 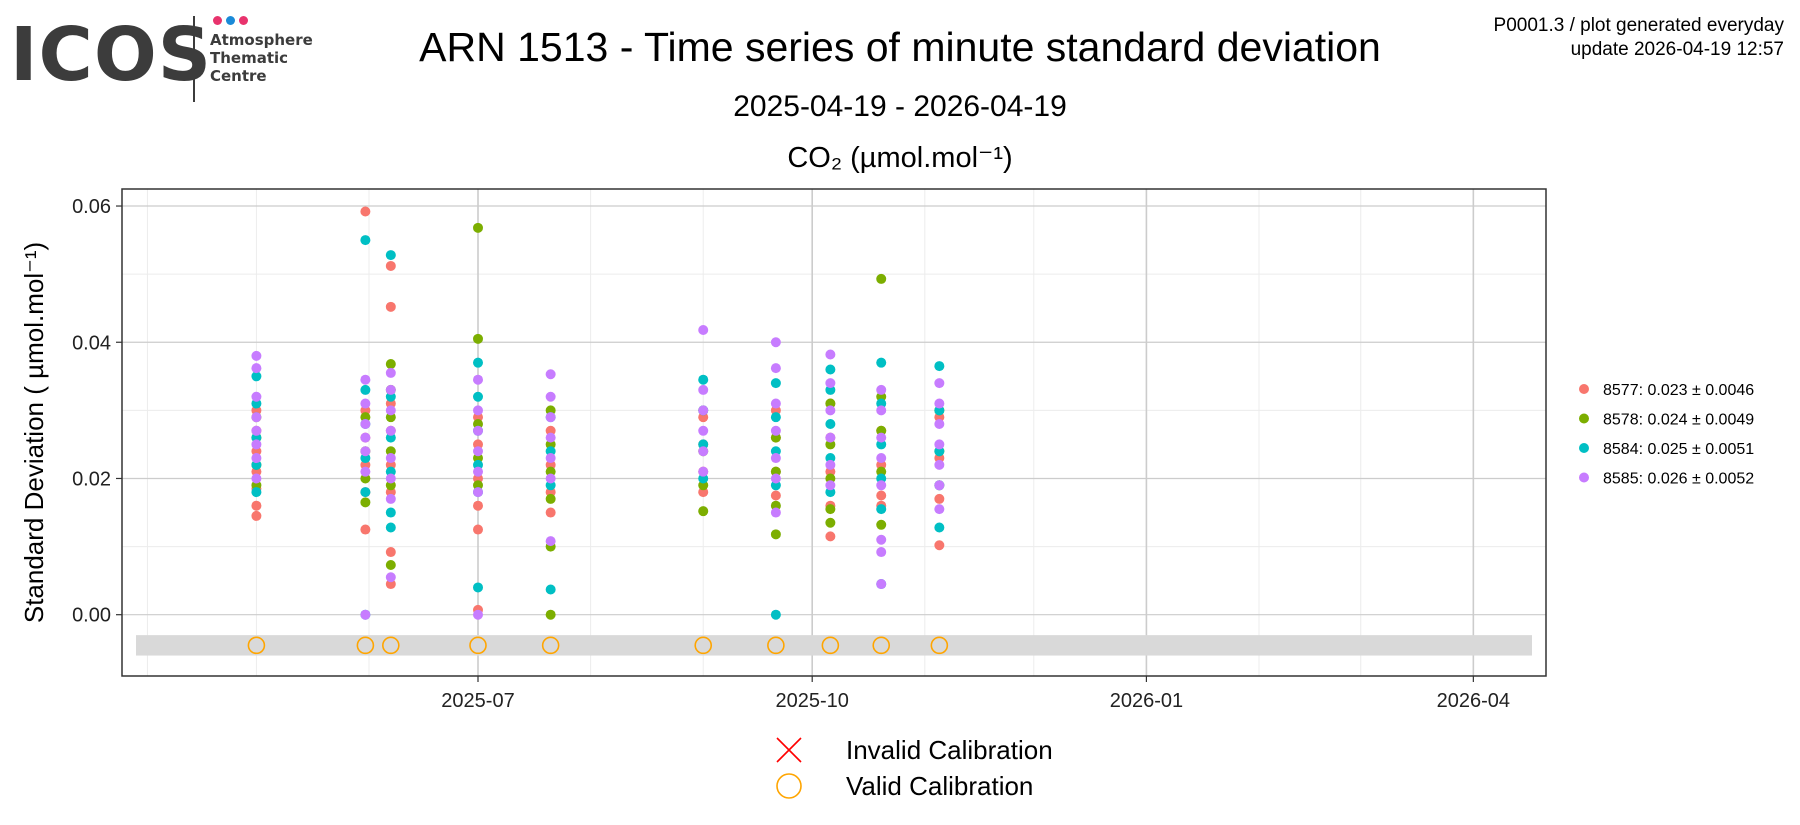 What do you see at coordinates (1638, 25) in the screenshot?
I see `plot-id: P0001.3 / plot generated everyday` at bounding box center [1638, 25].